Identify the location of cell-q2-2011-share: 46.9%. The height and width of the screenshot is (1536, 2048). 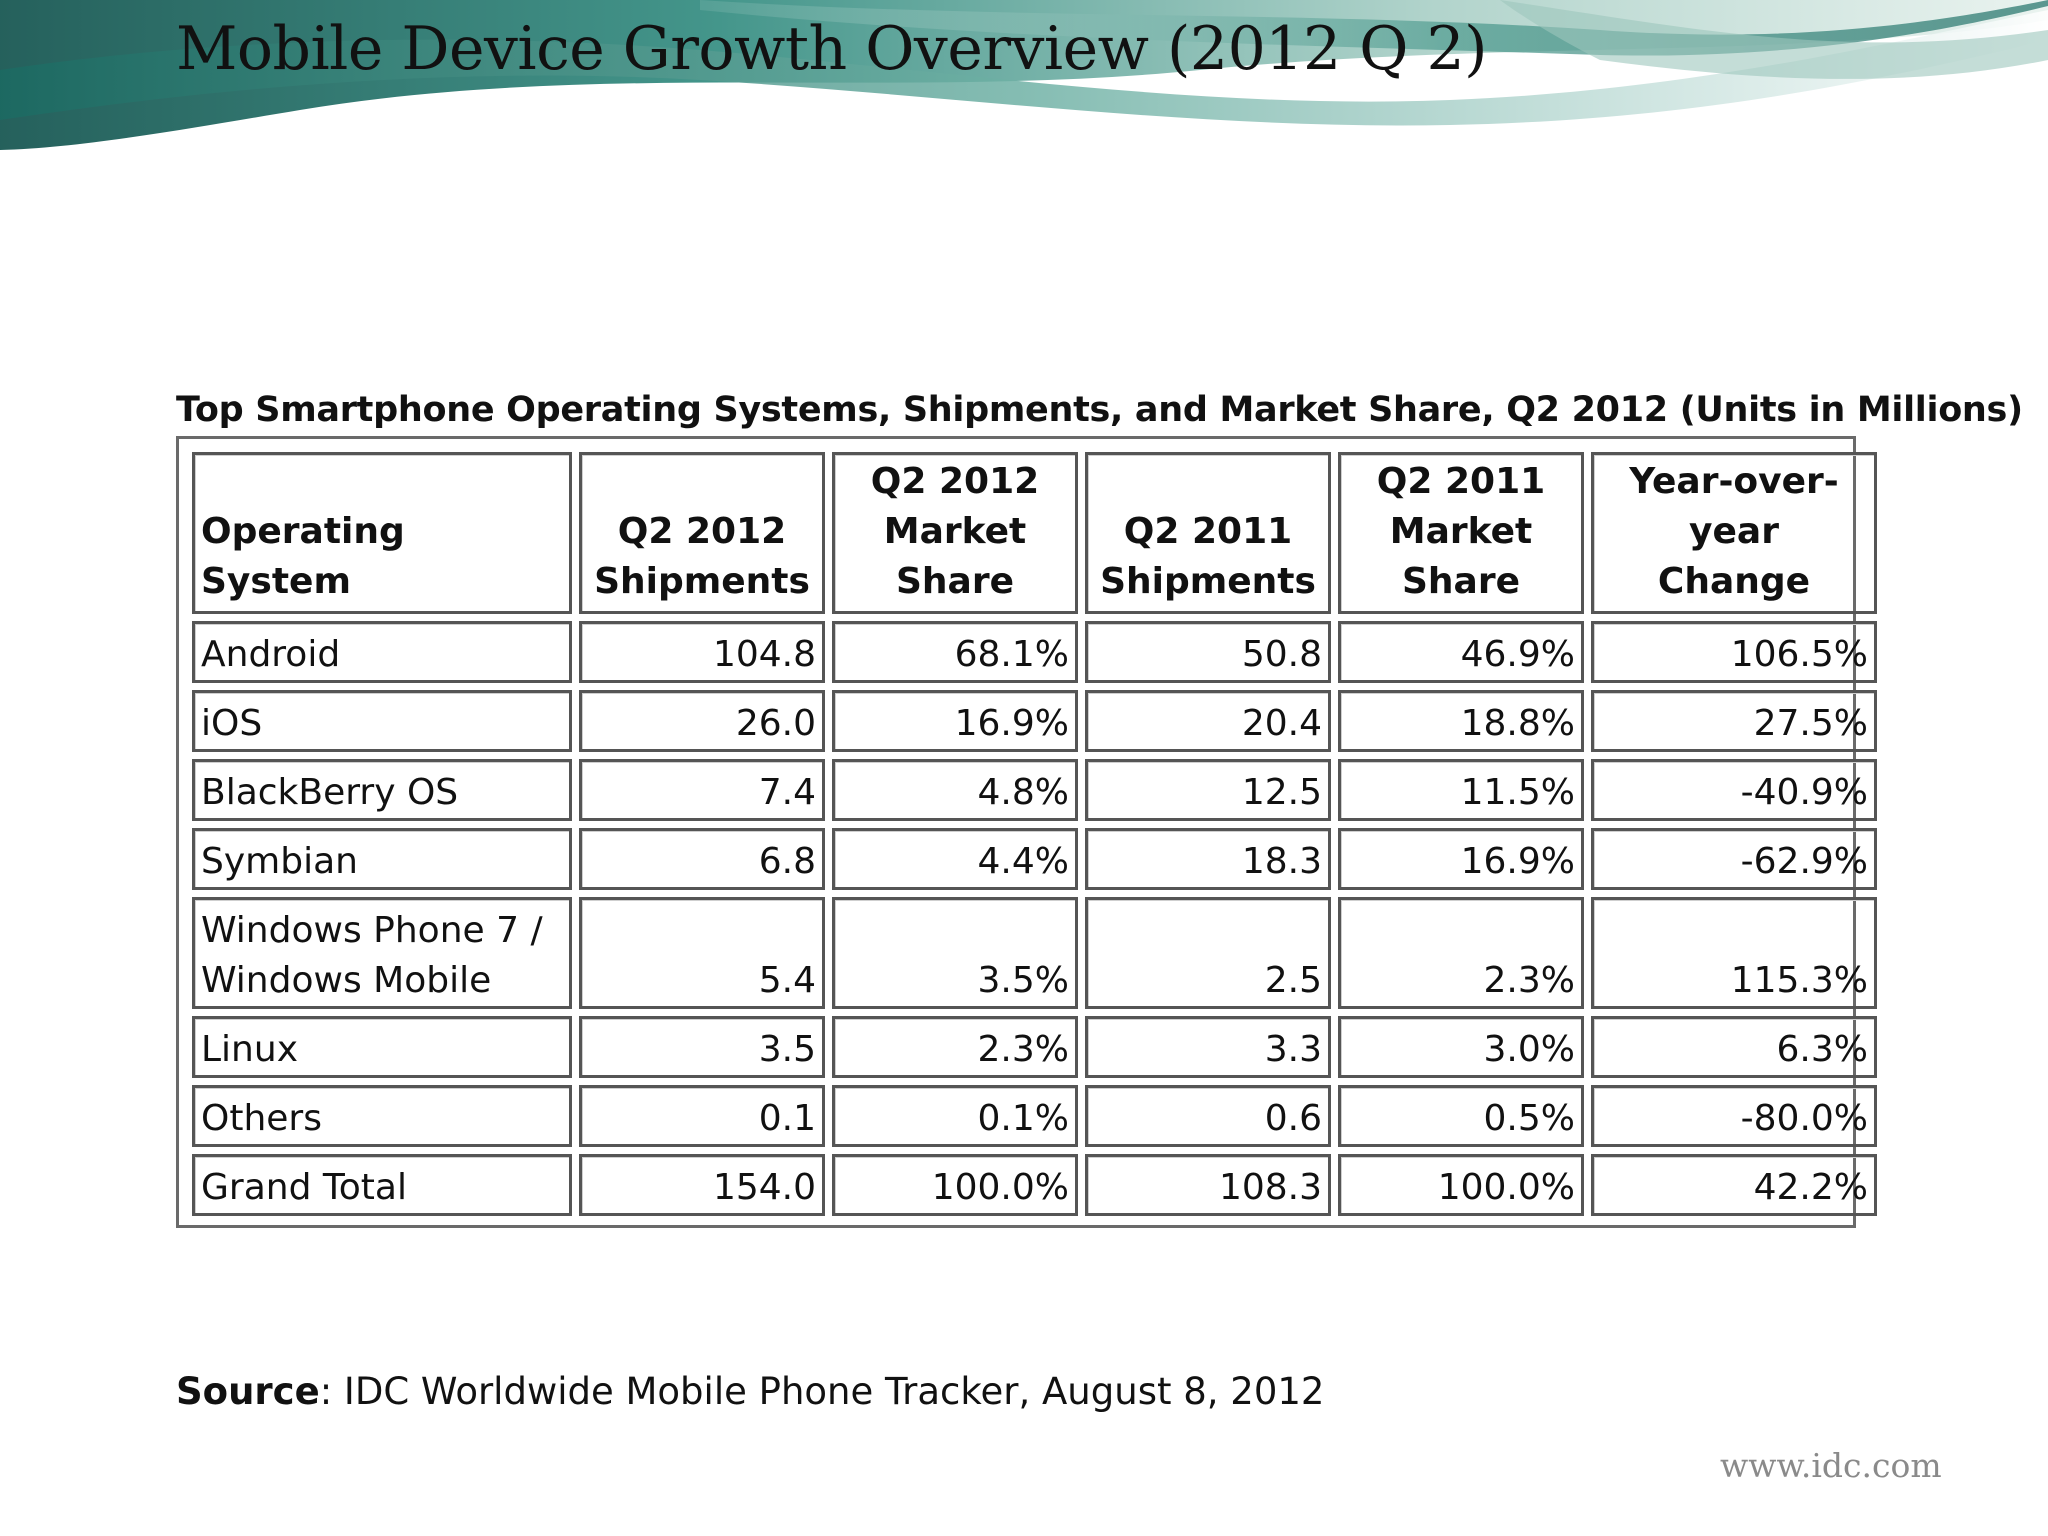
(1461, 652).